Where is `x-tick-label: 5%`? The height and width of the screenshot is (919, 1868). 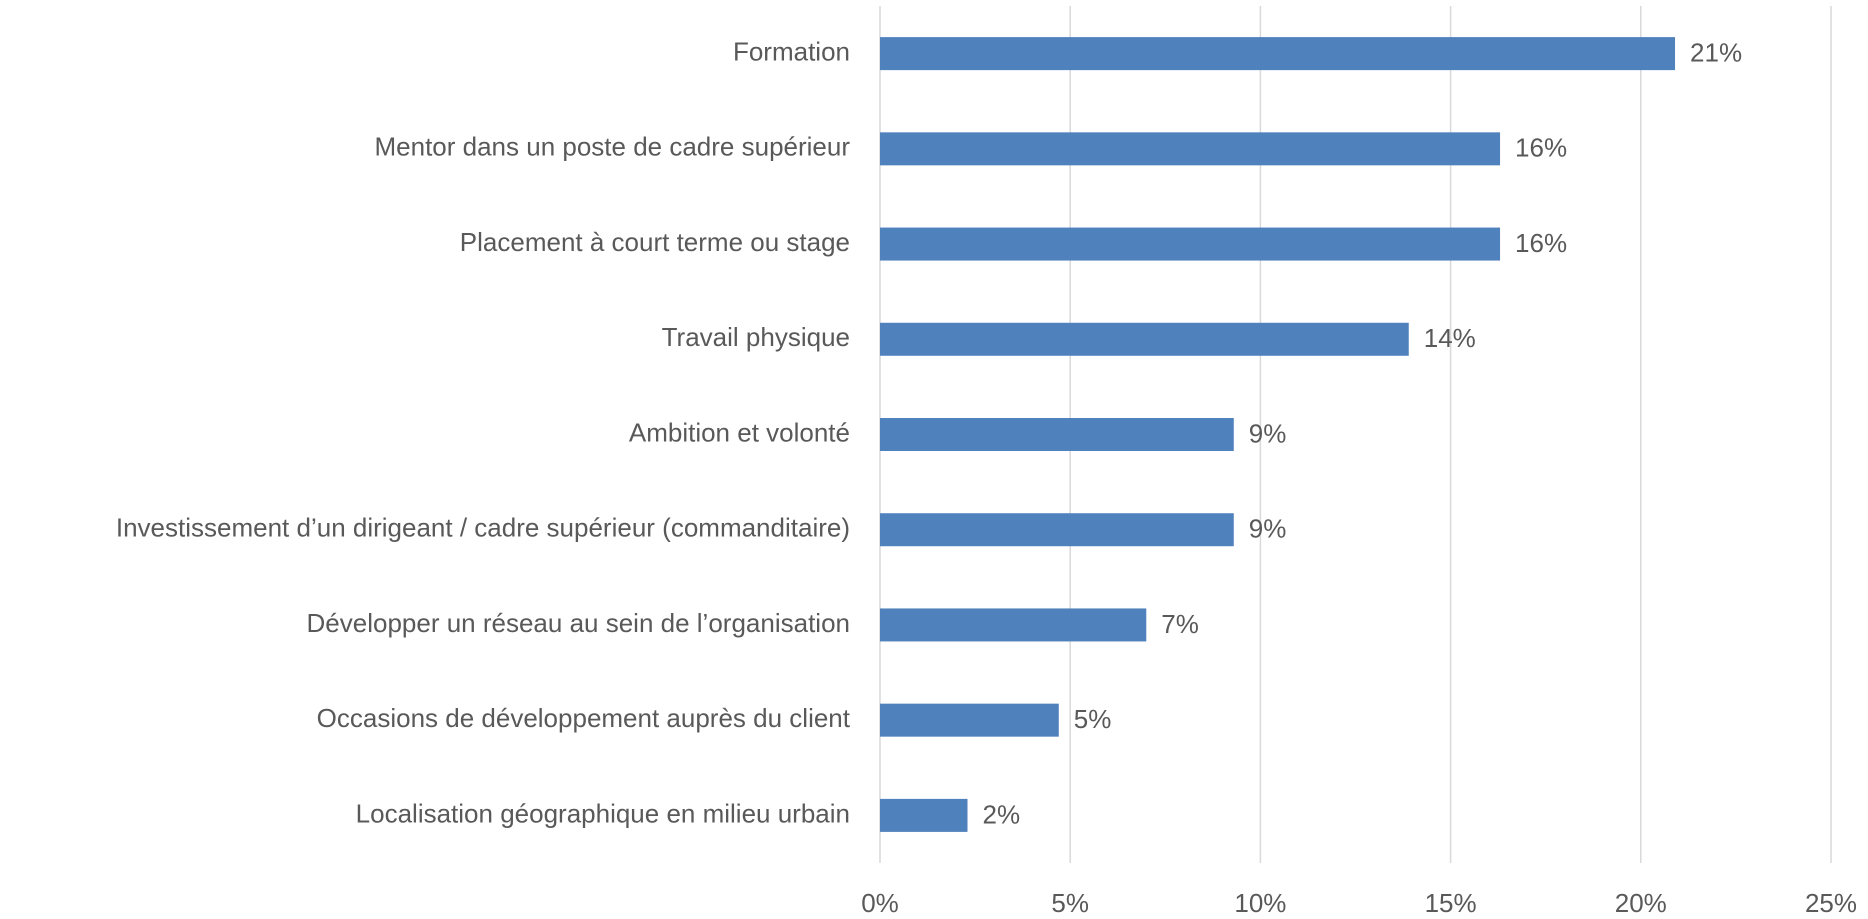
x-tick-label: 5% is located at coordinates (1070, 903).